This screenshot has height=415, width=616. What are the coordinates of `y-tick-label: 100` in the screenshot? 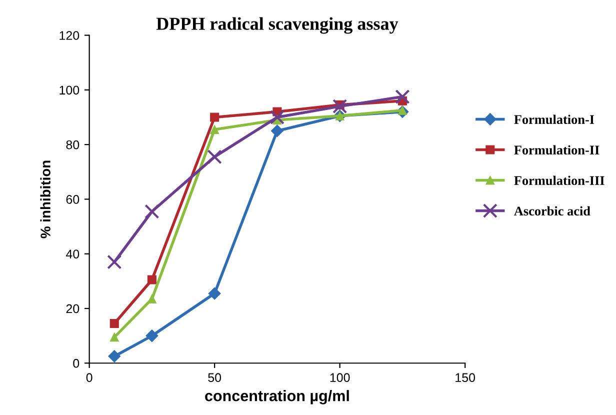 It's located at (70, 90).